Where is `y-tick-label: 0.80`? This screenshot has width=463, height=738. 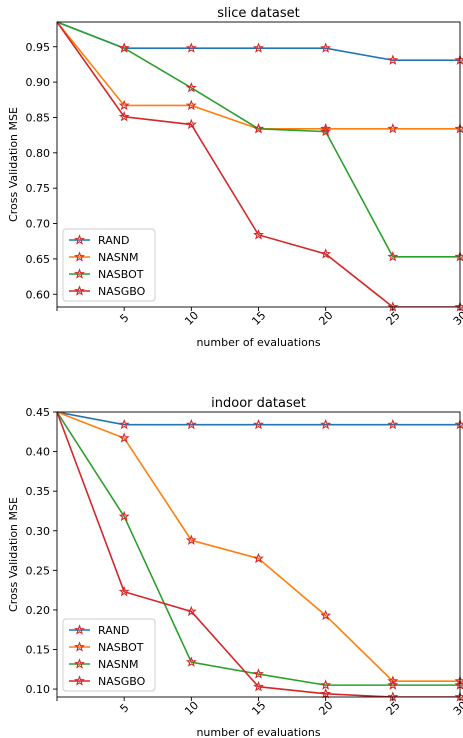 y-tick-label: 0.80 is located at coordinates (38, 153).